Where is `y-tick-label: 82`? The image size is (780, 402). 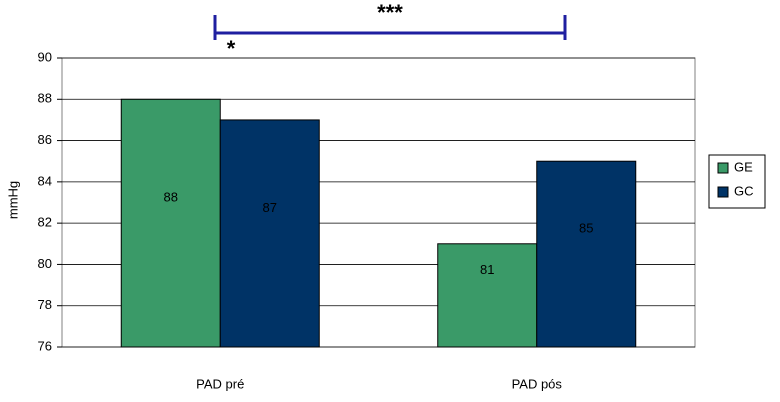 y-tick-label: 82 is located at coordinates (45, 222).